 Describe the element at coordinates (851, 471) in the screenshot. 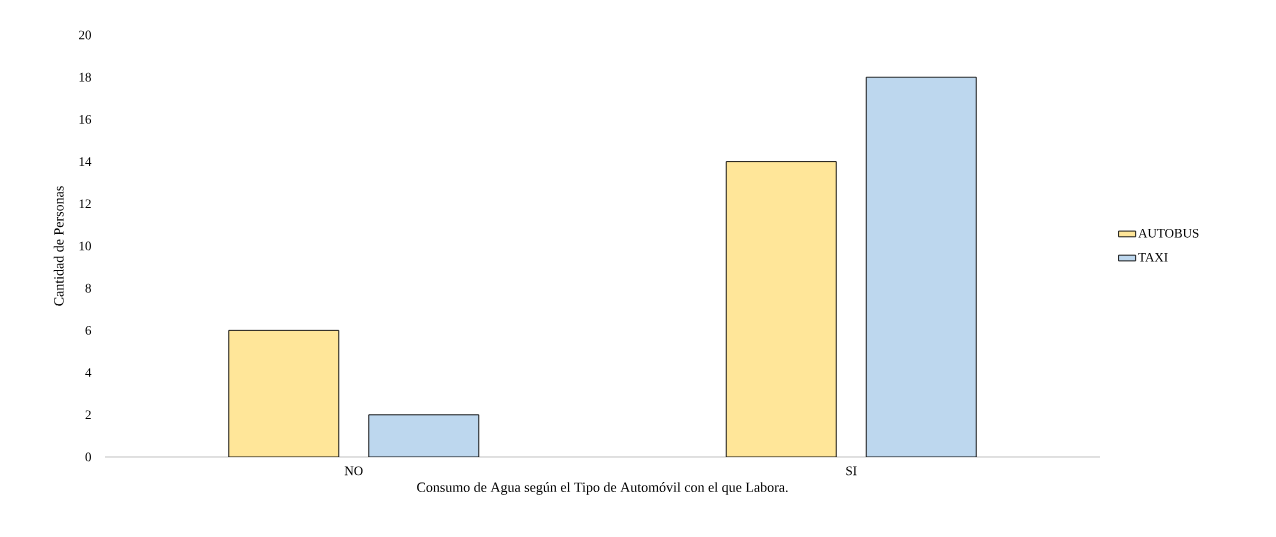

I see `x-tick-label: SI` at that location.